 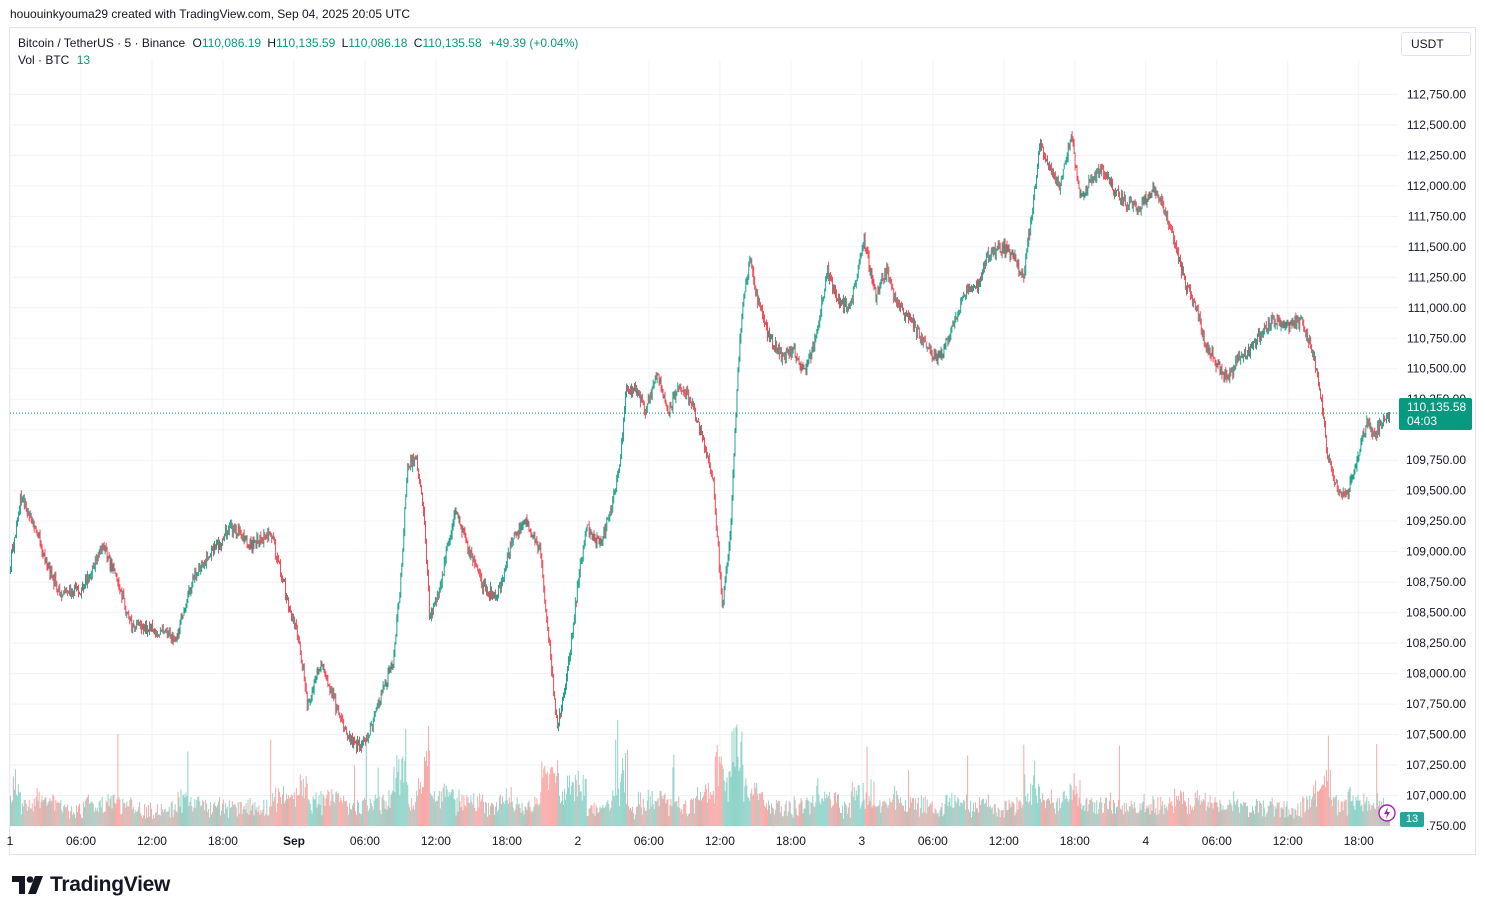 What do you see at coordinates (1437, 247) in the screenshot?
I see `price-tick-label: 111,500.00` at bounding box center [1437, 247].